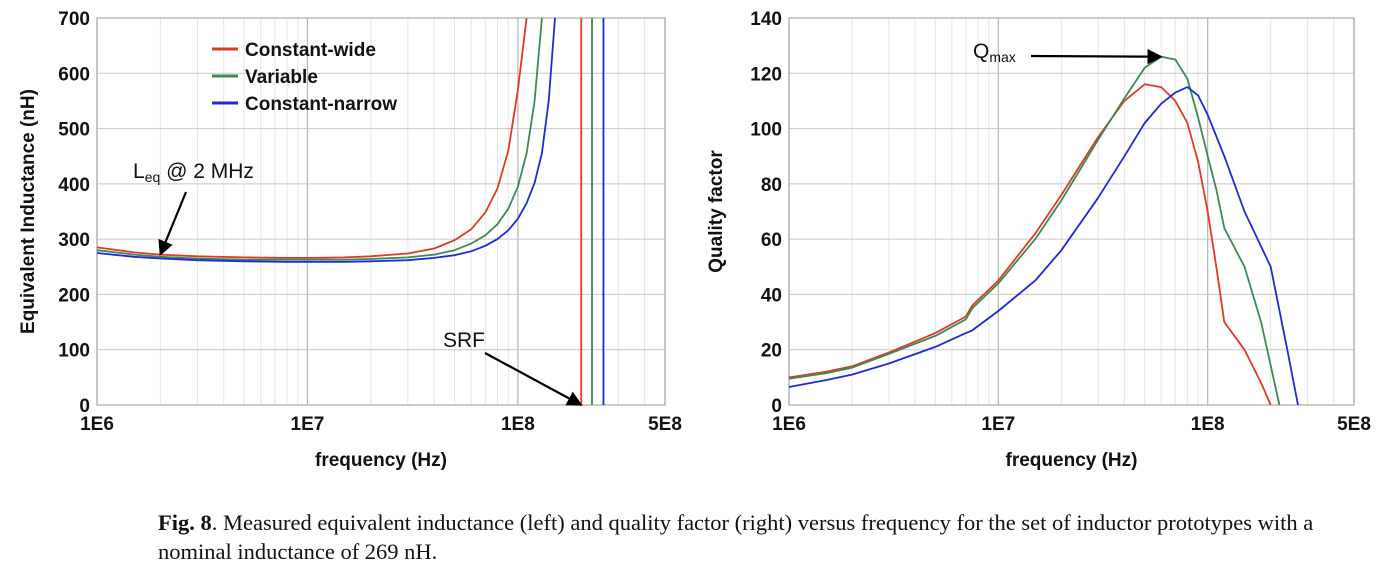  Describe the element at coordinates (994, 52) in the screenshot. I see `annotation-label: Qmax` at that location.